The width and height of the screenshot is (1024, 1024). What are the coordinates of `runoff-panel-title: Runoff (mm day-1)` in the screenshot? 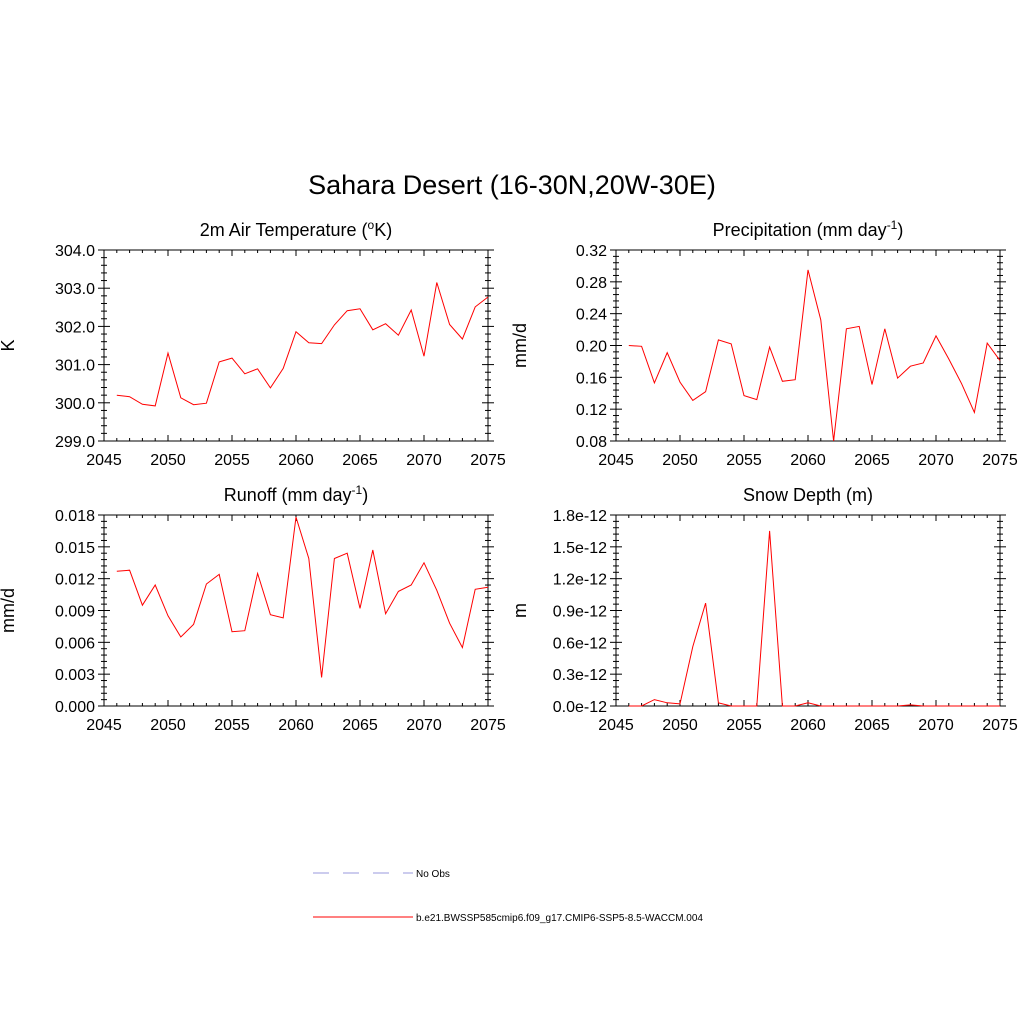 It's located at (296, 494).